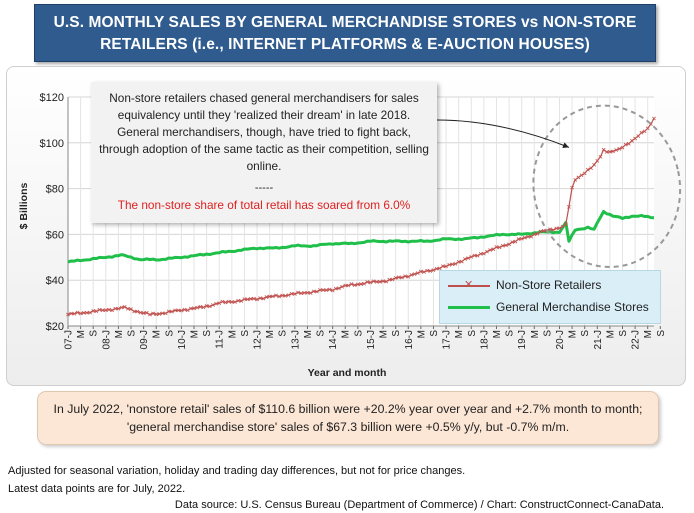 The height and width of the screenshot is (513, 694). What do you see at coordinates (549, 285) in the screenshot?
I see `legend-label-non-store: Non-Store Retailers` at bounding box center [549, 285].